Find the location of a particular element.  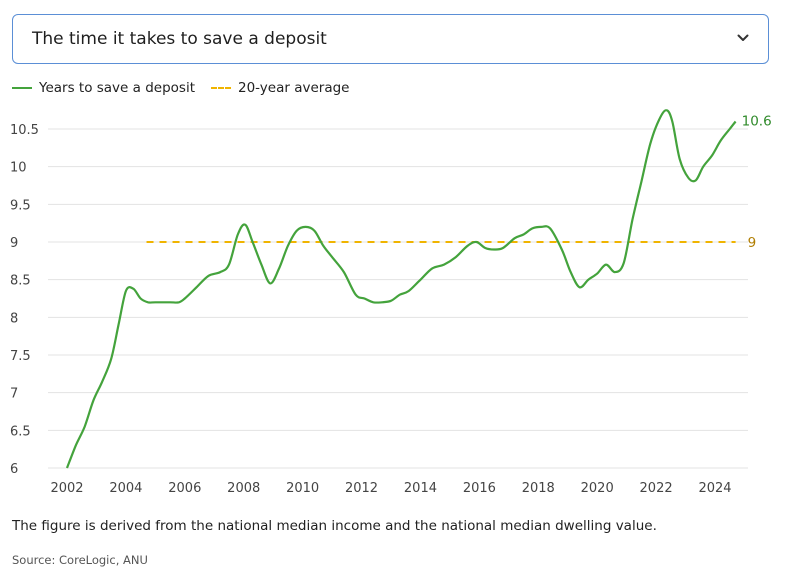

chevron-down-icon is located at coordinates (743, 37).